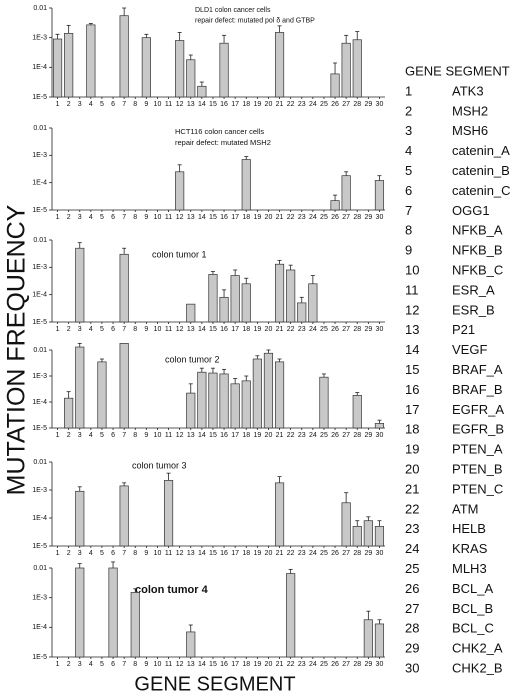 Image resolution: width=520 pixels, height=697 pixels. What do you see at coordinates (179, 254) in the screenshot?
I see `panel-title: colon tumor 1` at bounding box center [179, 254].